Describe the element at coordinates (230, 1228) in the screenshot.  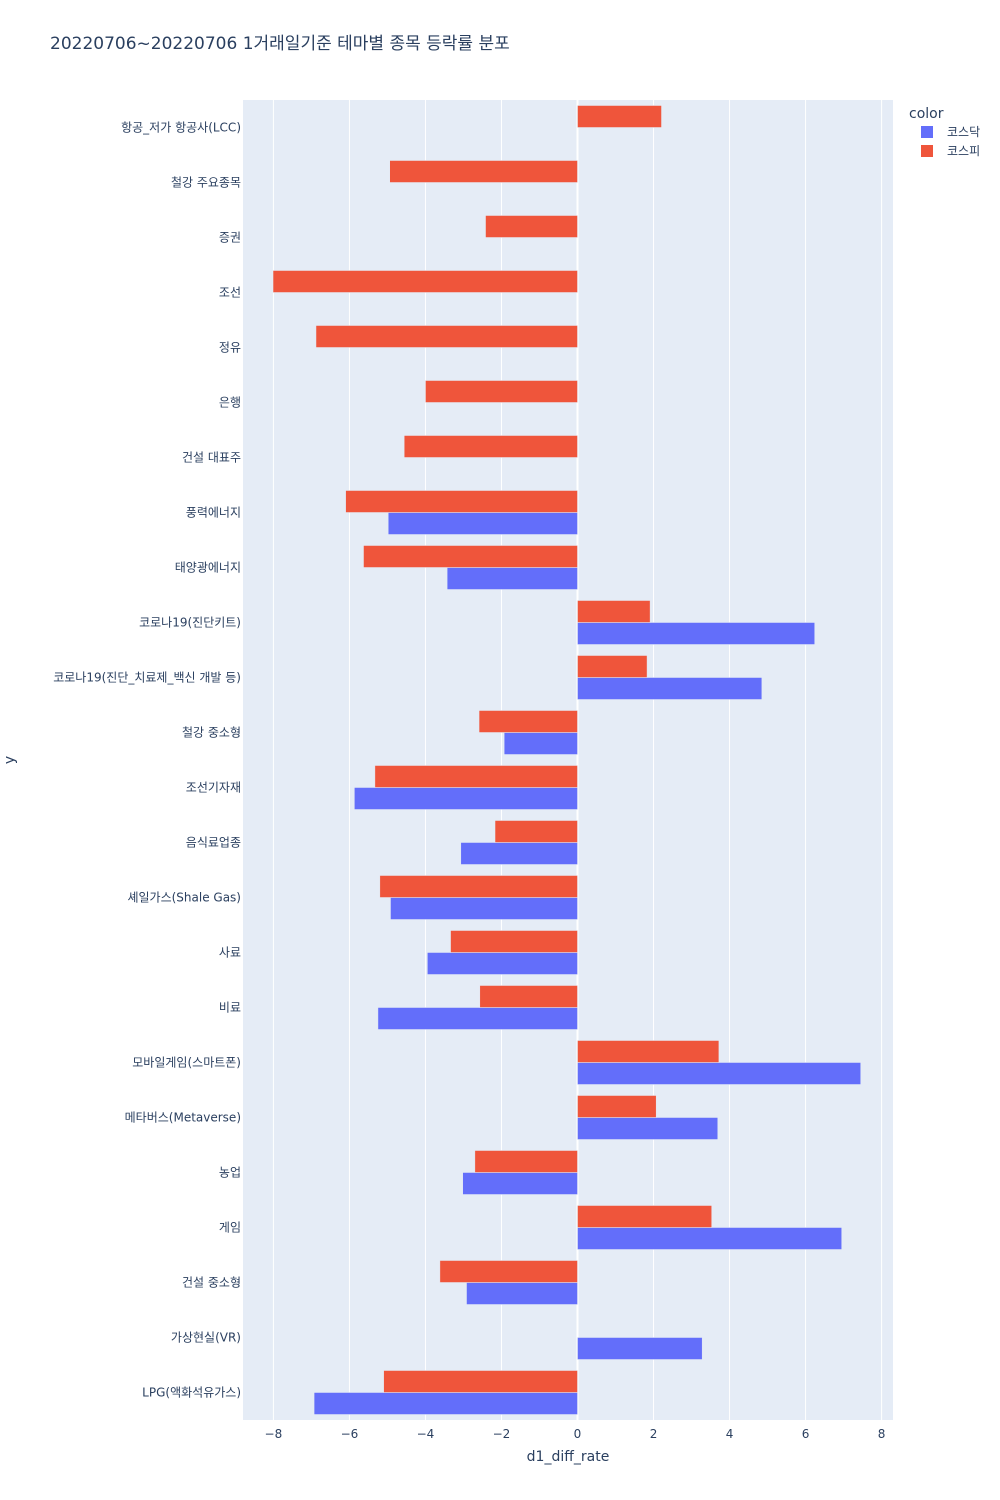
I see `y-tick-label: 게임` at that location.